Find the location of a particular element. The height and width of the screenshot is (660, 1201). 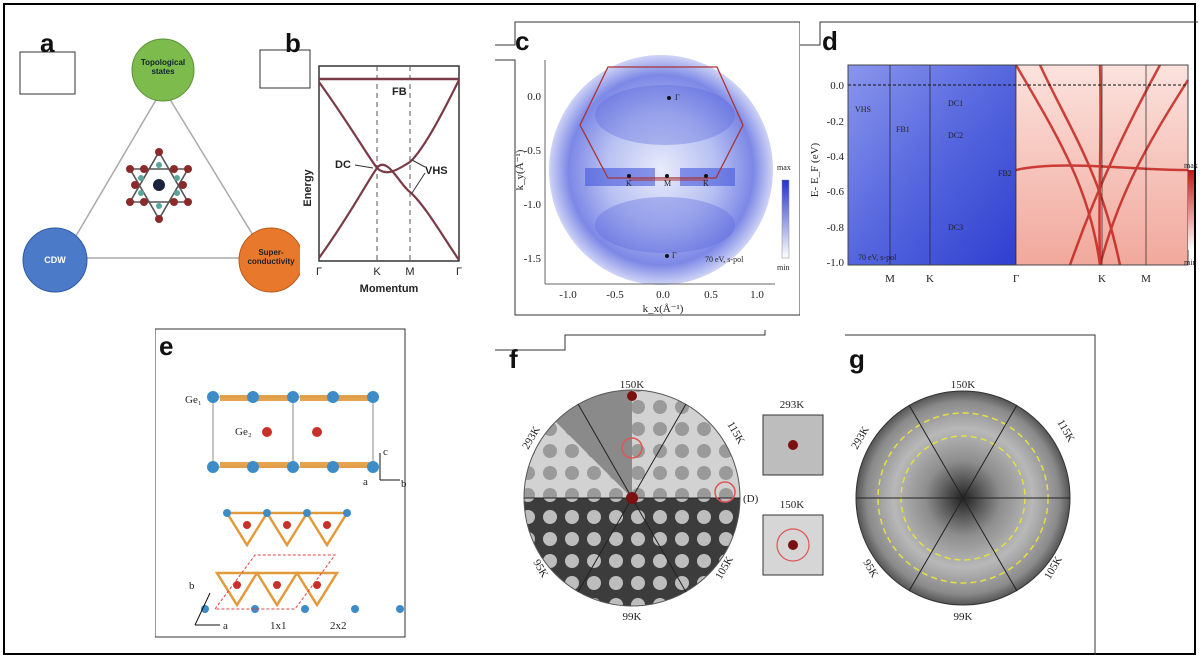

panel-f-label: f is located at coordinates (513, 359).